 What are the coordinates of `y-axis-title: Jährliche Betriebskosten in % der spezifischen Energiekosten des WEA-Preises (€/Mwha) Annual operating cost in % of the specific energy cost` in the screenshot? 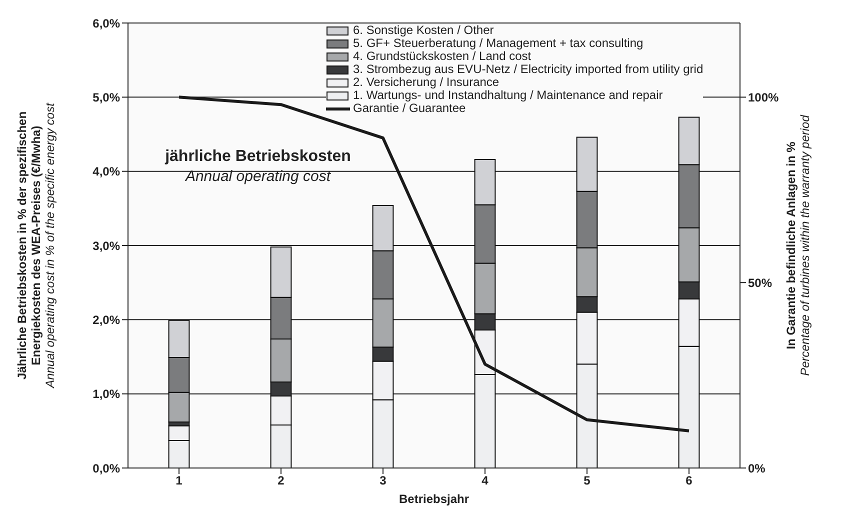 It's located at (36, 245).